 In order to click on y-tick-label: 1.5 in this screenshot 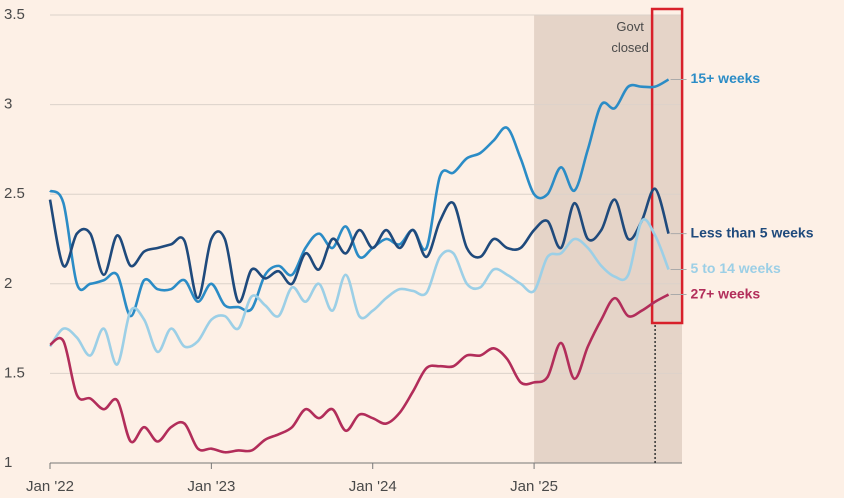, I will do `click(14, 372)`.